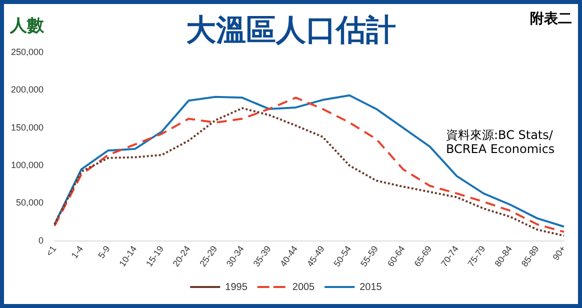  What do you see at coordinates (304, 287) in the screenshot?
I see `legend-label: 2005` at bounding box center [304, 287].